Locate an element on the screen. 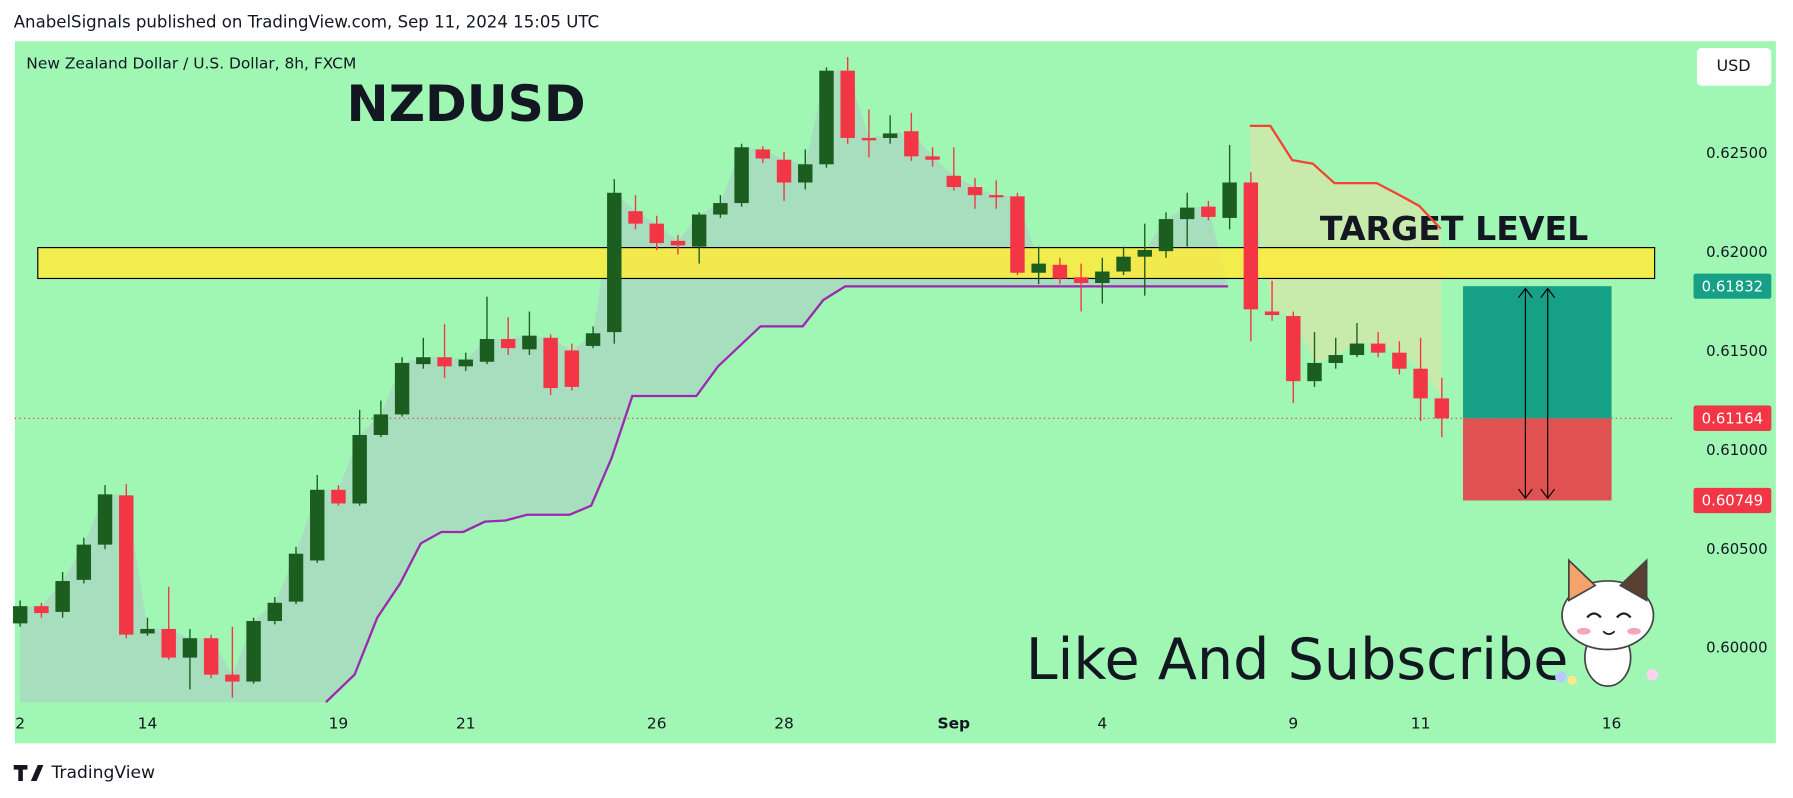 The width and height of the screenshot is (1793, 798). x-tick-label: 19 is located at coordinates (339, 723).